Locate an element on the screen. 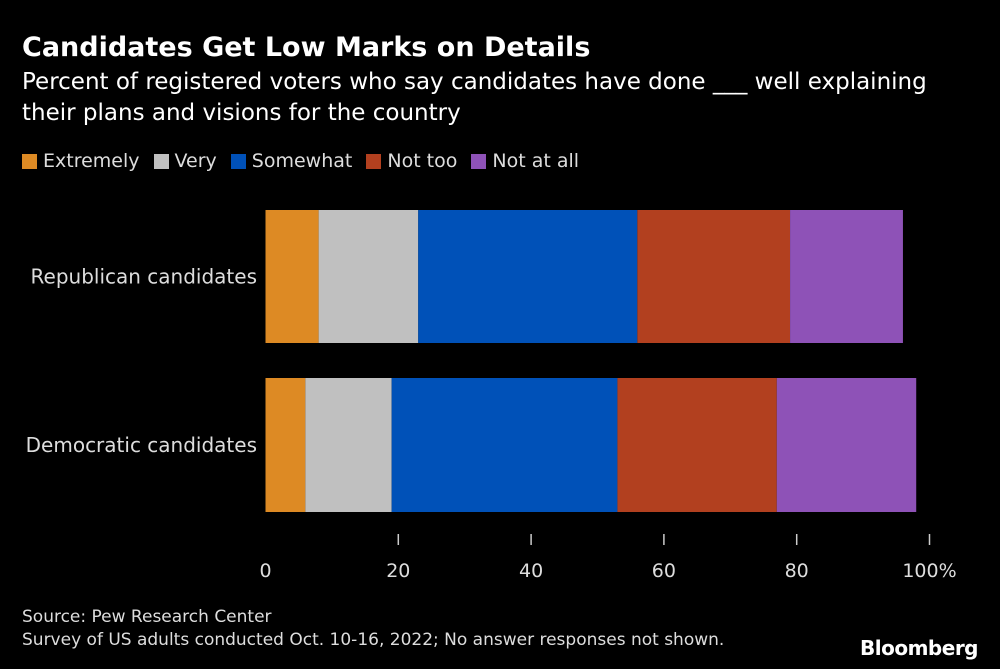 Image resolution: width=1000 pixels, height=669 pixels. x-tick-label: 0 is located at coordinates (265, 571).